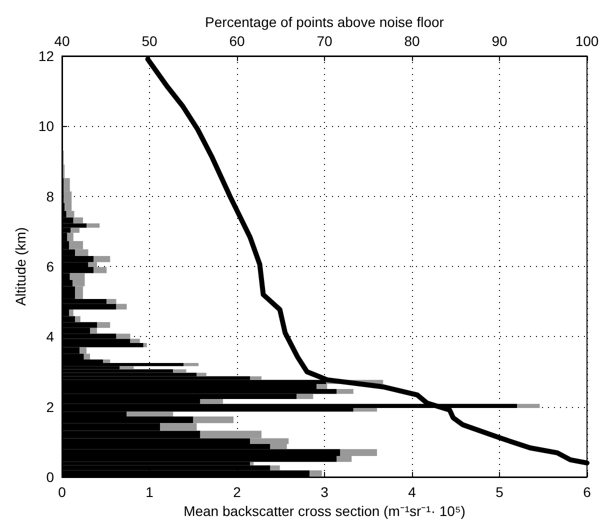 The width and height of the screenshot is (603, 524). Describe the element at coordinates (412, 492) in the screenshot. I see `x-tick-label: 4` at that location.